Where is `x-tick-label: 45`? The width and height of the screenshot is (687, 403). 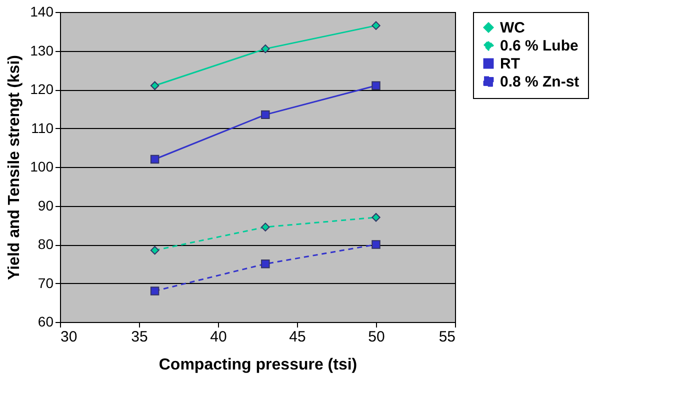 x-tick-label: 45 is located at coordinates (297, 337).